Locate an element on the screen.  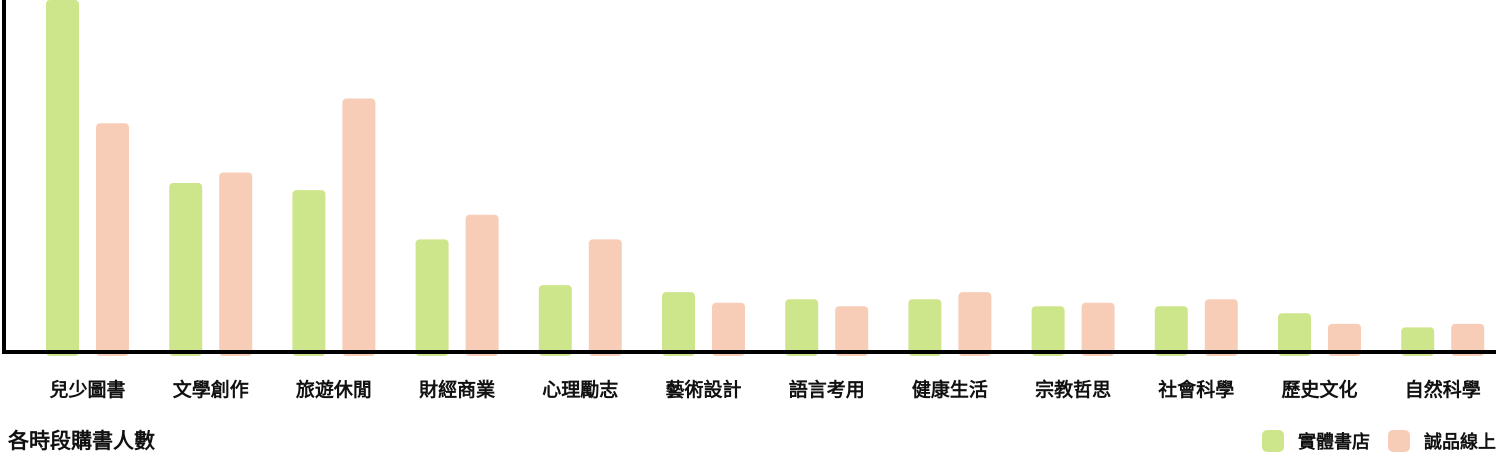
legend-label: 實體書店 is located at coordinates (1334, 442).